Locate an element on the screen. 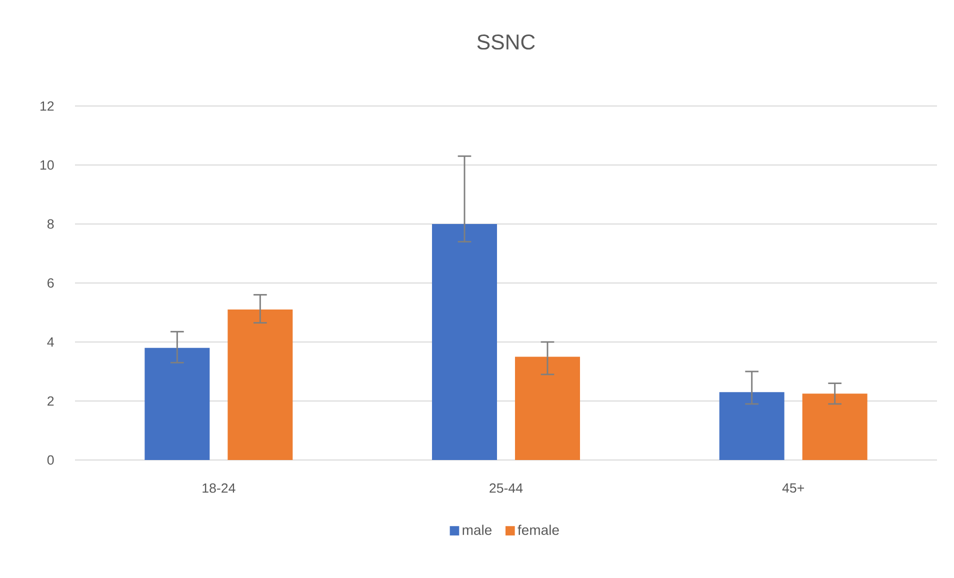 Image resolution: width=954 pixels, height=578 pixels. y-tick-label: 12 is located at coordinates (47, 106).